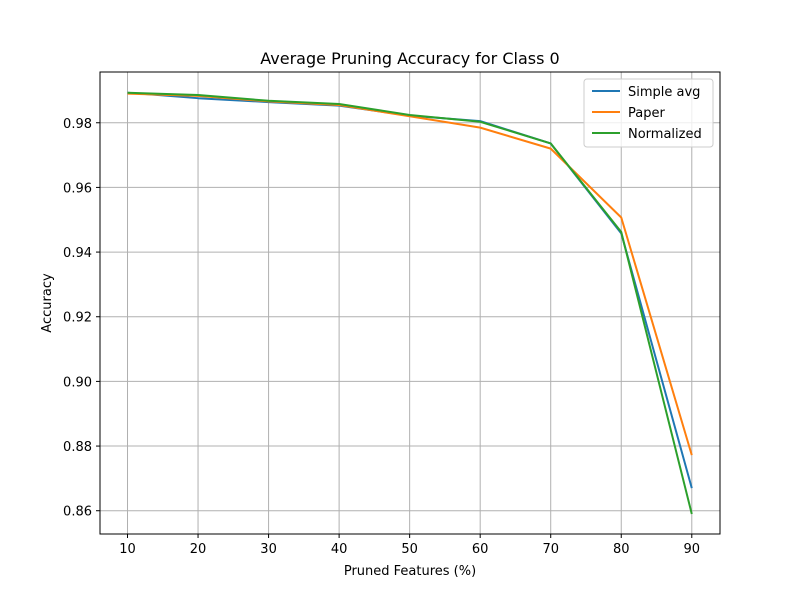 The height and width of the screenshot is (600, 800). Describe the element at coordinates (550, 549) in the screenshot. I see `x-tick-label: 70` at that location.